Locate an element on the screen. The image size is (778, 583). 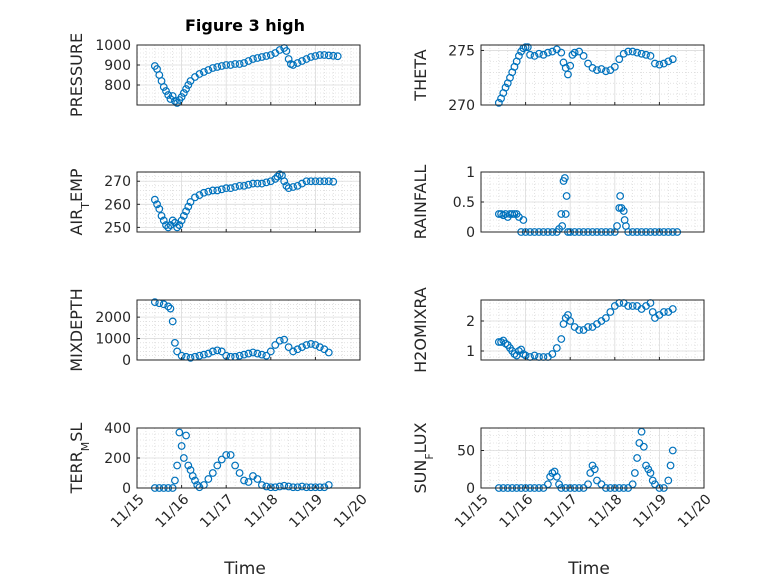
data-series is located at coordinates (244, 201).